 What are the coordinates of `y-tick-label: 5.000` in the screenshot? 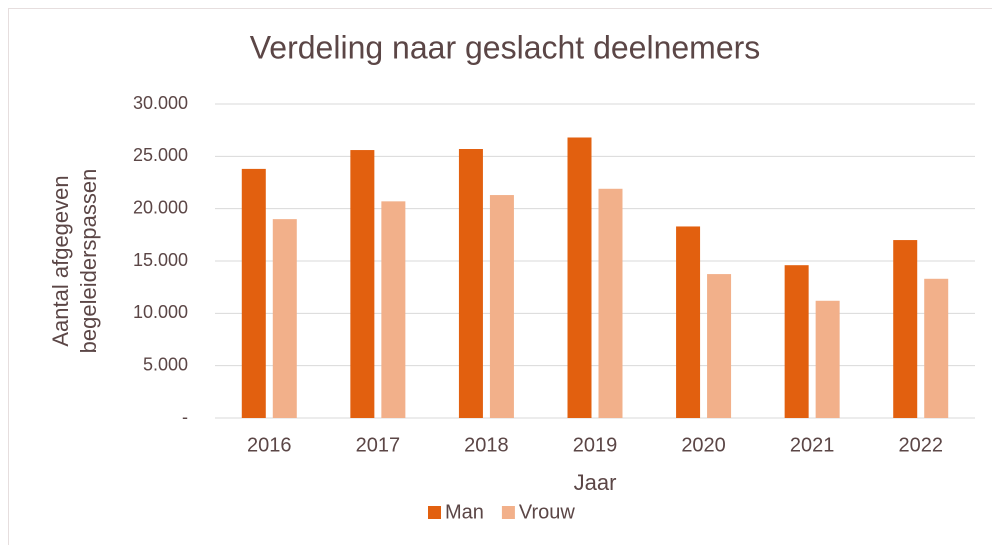 It's located at (165, 364).